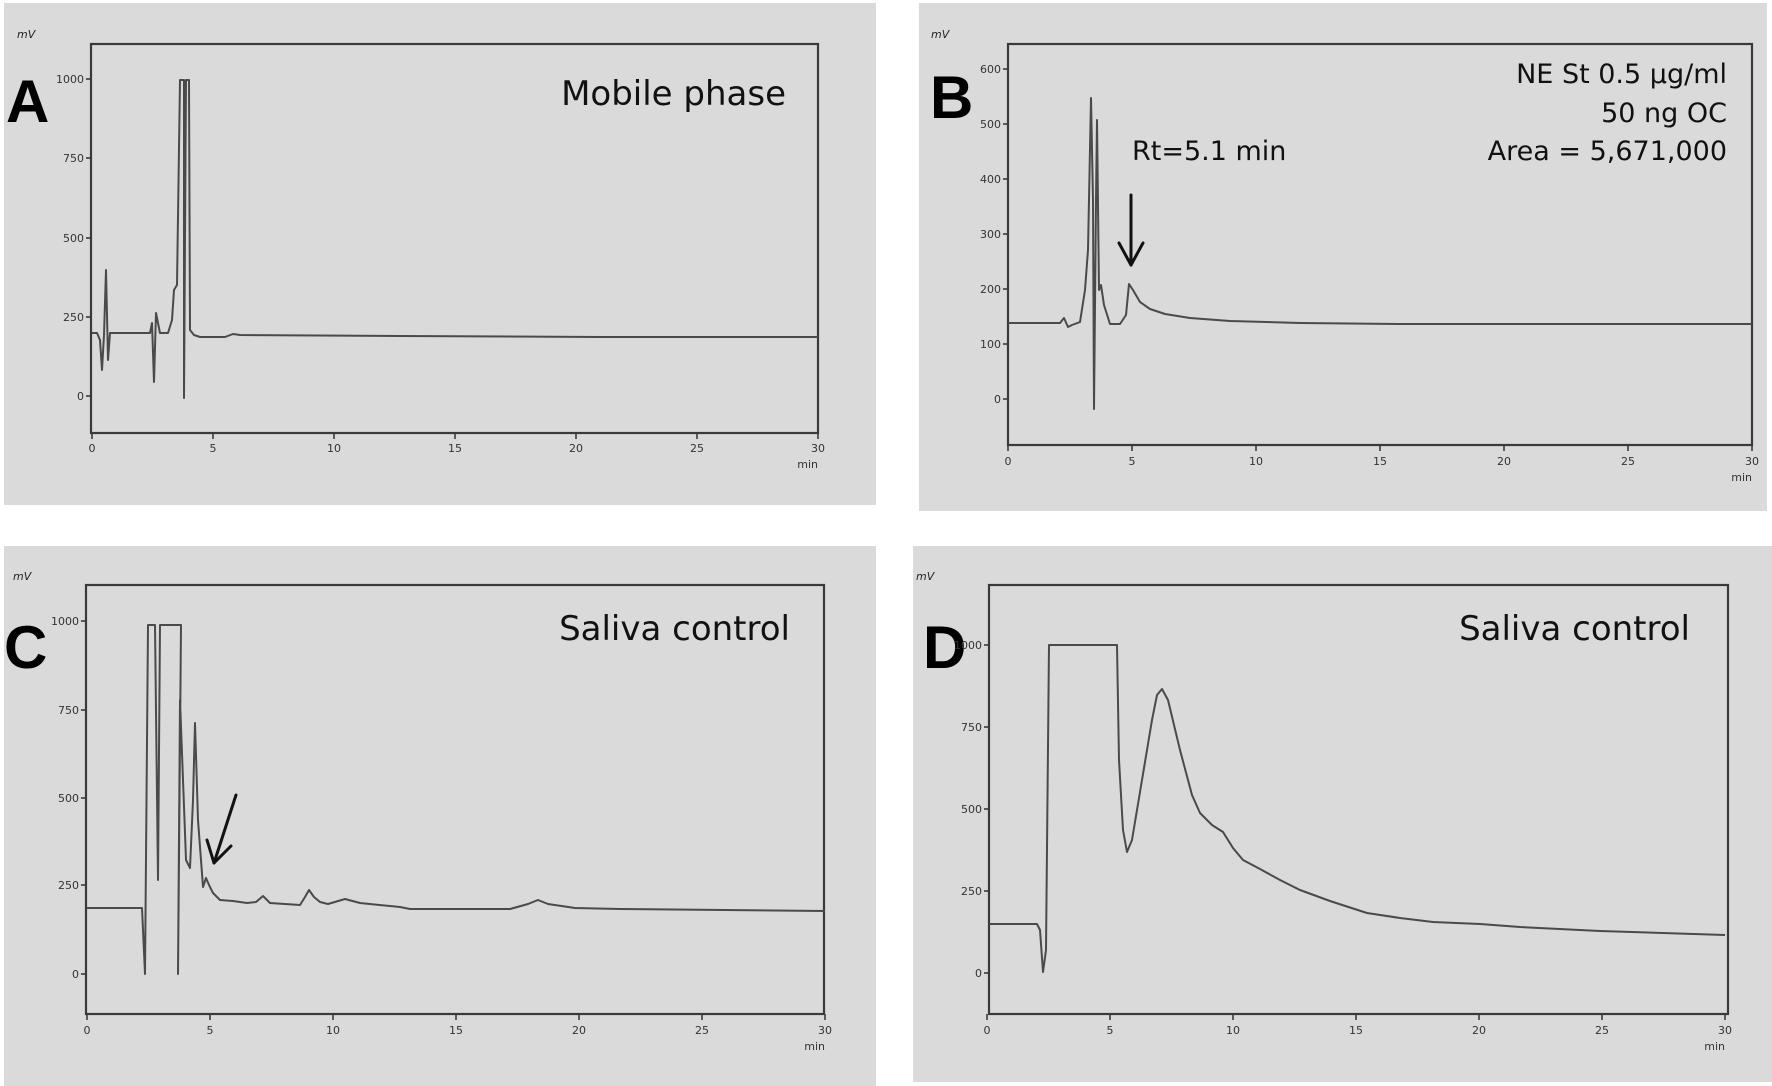 The width and height of the screenshot is (1772, 1086). What do you see at coordinates (990, 344) in the screenshot?
I see `svg-text: 100` at bounding box center [990, 344].